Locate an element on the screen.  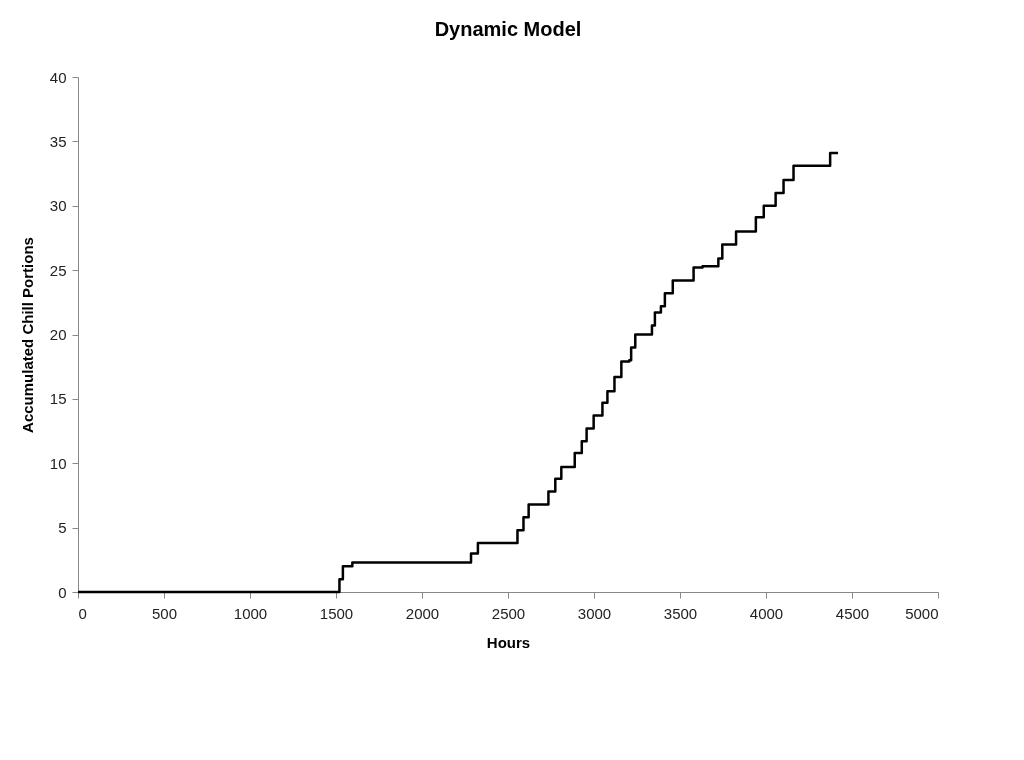
x-tick-label: 4000 is located at coordinates (766, 613).